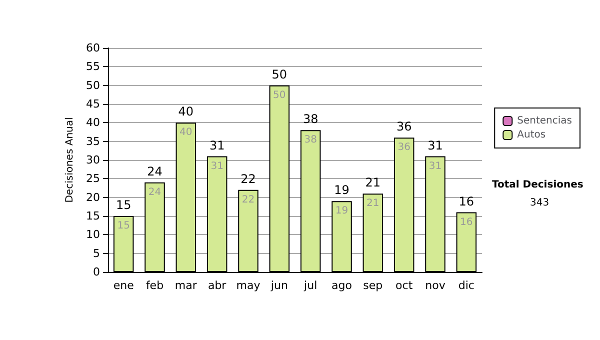 The image size is (600, 340). What do you see at coordinates (310, 140) in the screenshot?
I see `data-label: 38` at bounding box center [310, 140].